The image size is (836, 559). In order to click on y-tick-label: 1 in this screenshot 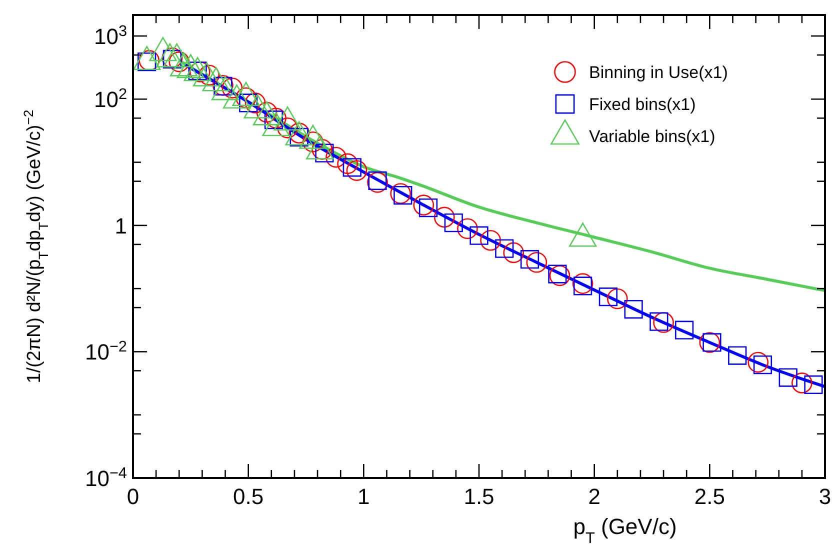, I will do `click(120, 225)`.